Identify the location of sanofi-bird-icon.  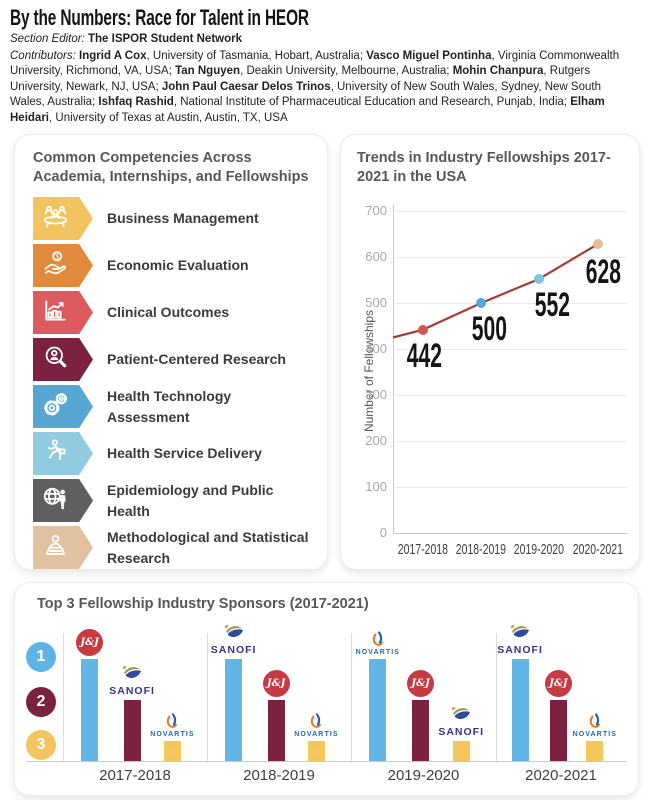
(461, 713).